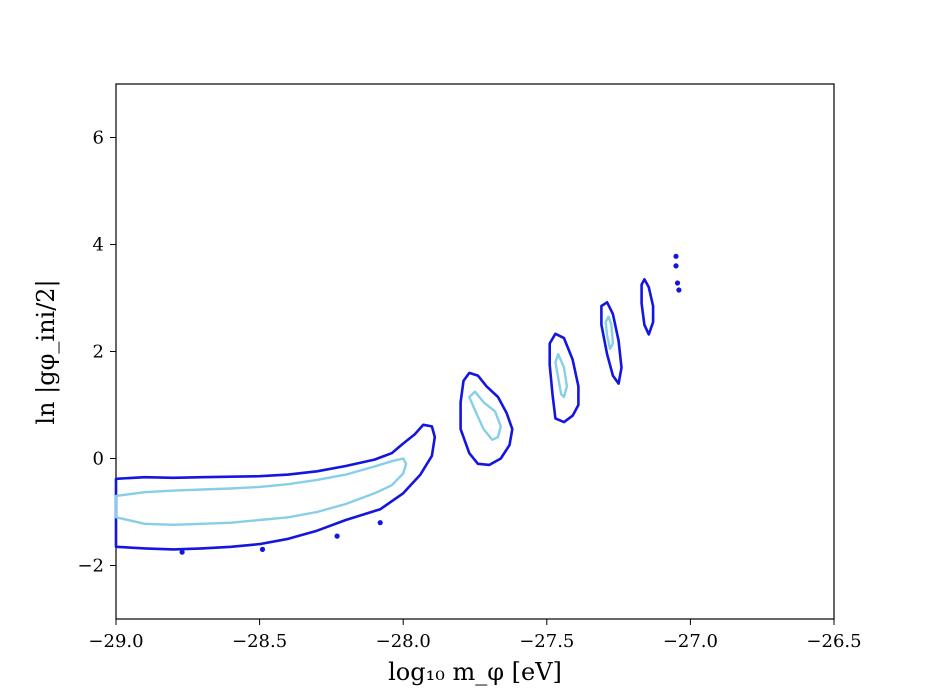 The height and width of the screenshot is (695, 926). What do you see at coordinates (833, 641) in the screenshot?
I see `x-tick-label: −26.5` at bounding box center [833, 641].